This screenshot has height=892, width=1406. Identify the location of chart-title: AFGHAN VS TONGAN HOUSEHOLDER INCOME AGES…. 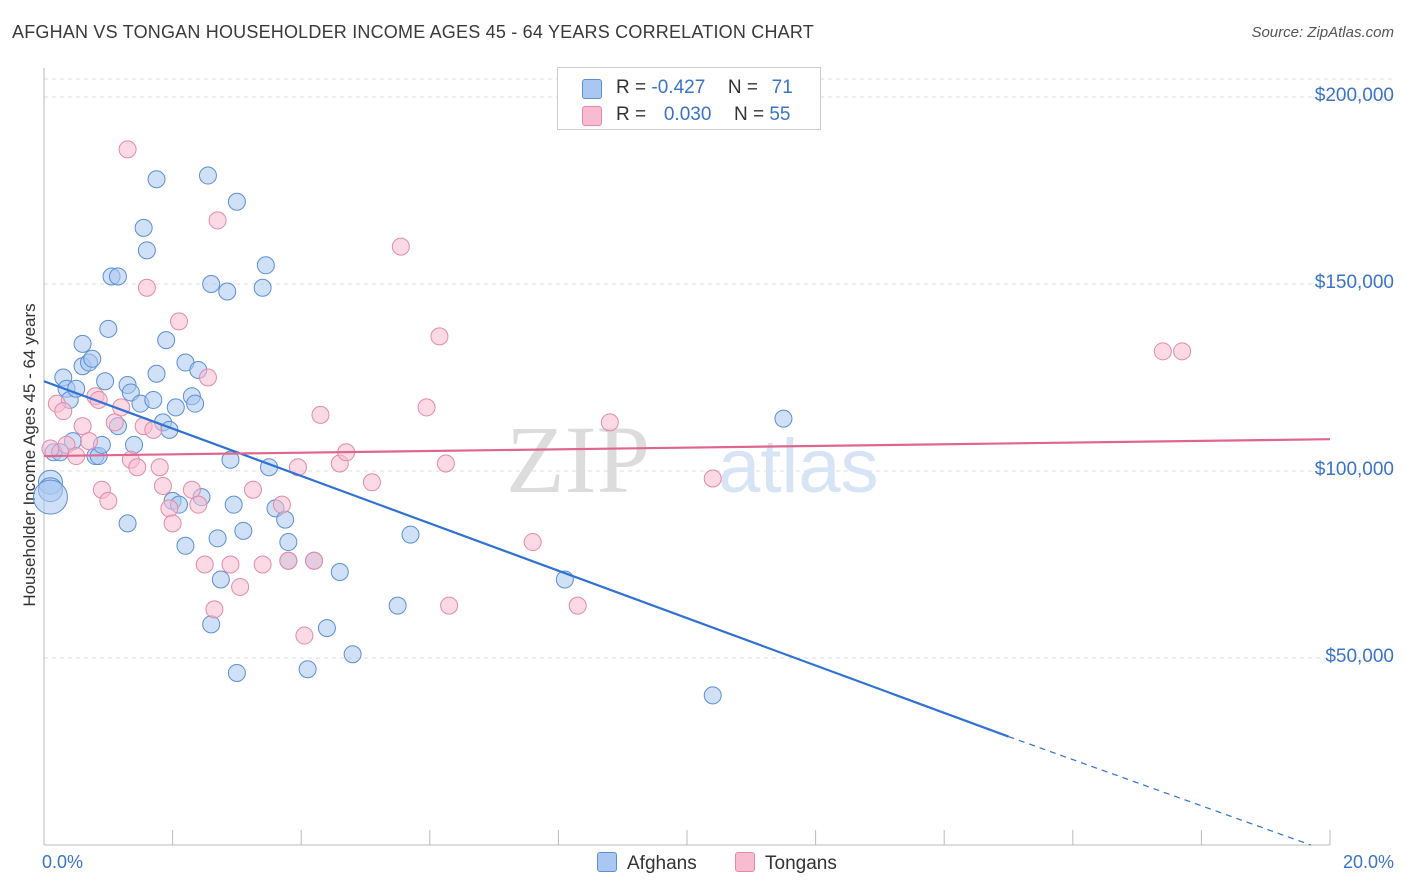
(413, 32).